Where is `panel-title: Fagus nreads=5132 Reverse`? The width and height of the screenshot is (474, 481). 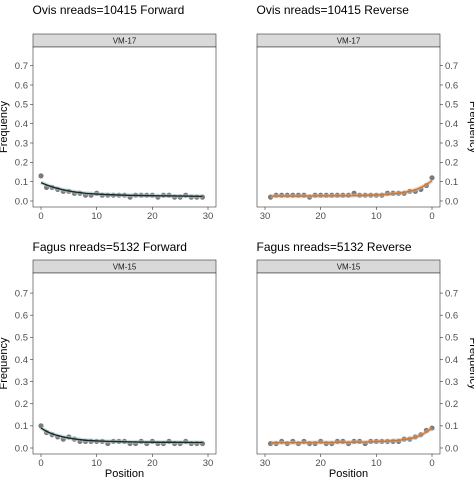
panel-title: Fagus nreads=5132 Reverse is located at coordinates (334, 247).